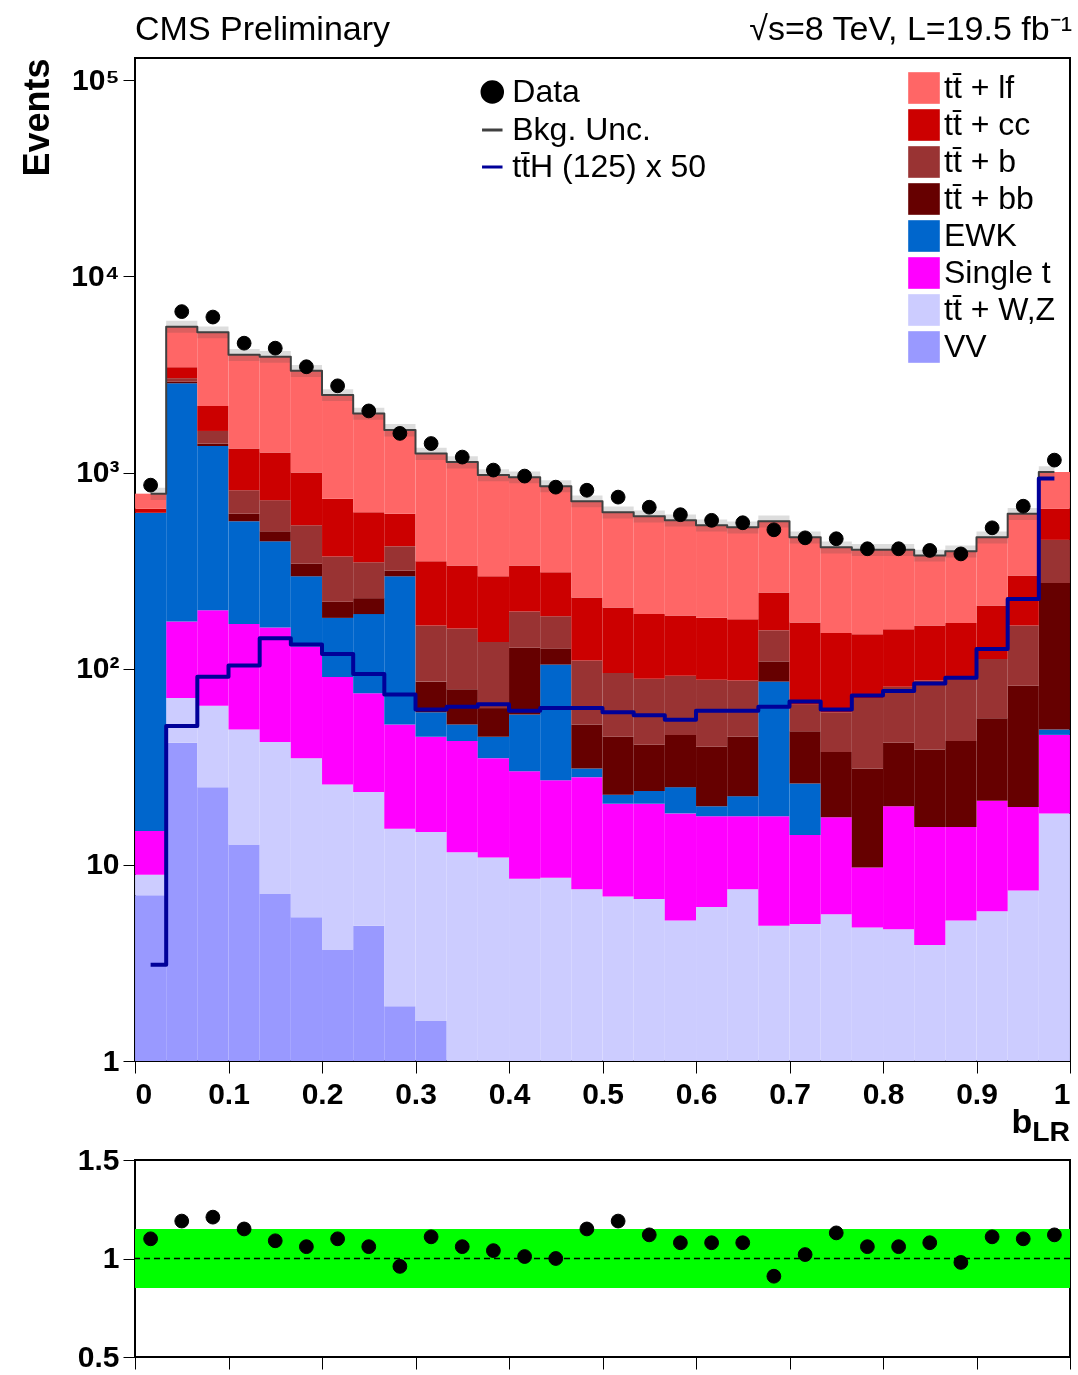  What do you see at coordinates (103, 864) in the screenshot?
I see `y-tick-label: 10` at bounding box center [103, 864].